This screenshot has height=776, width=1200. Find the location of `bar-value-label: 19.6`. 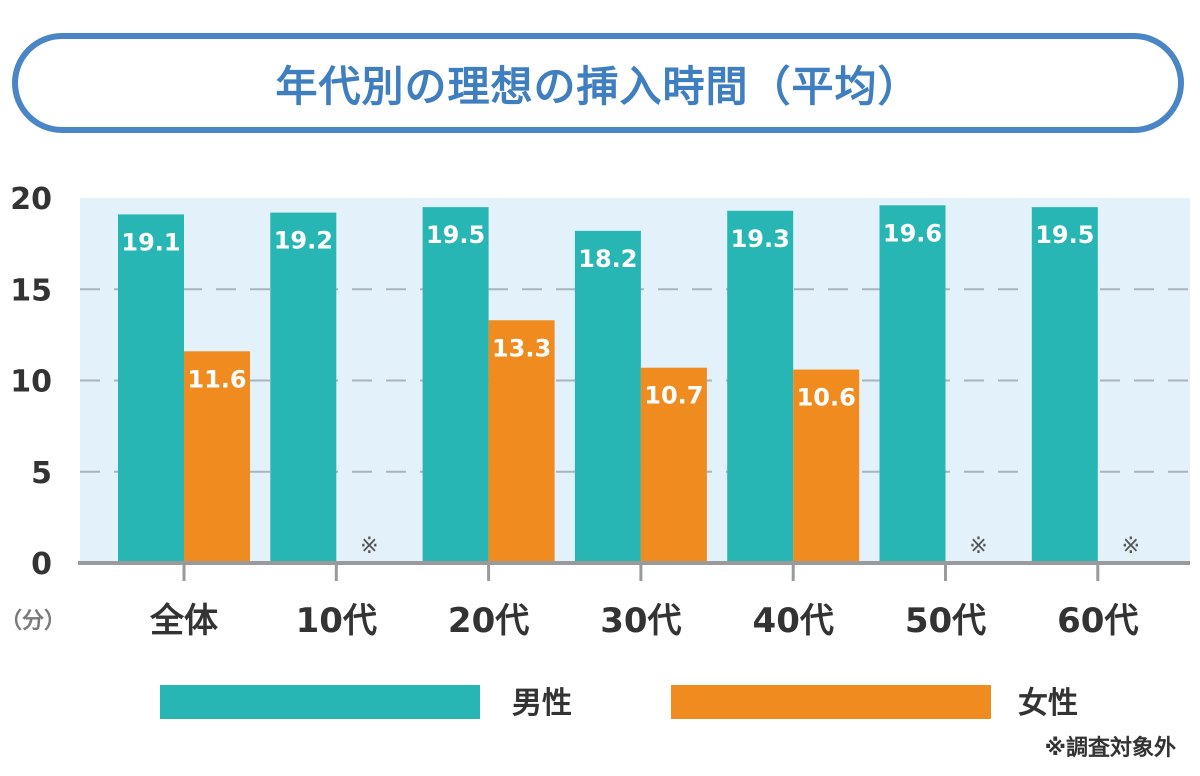

bar-value-label: 19.6 is located at coordinates (912, 233).